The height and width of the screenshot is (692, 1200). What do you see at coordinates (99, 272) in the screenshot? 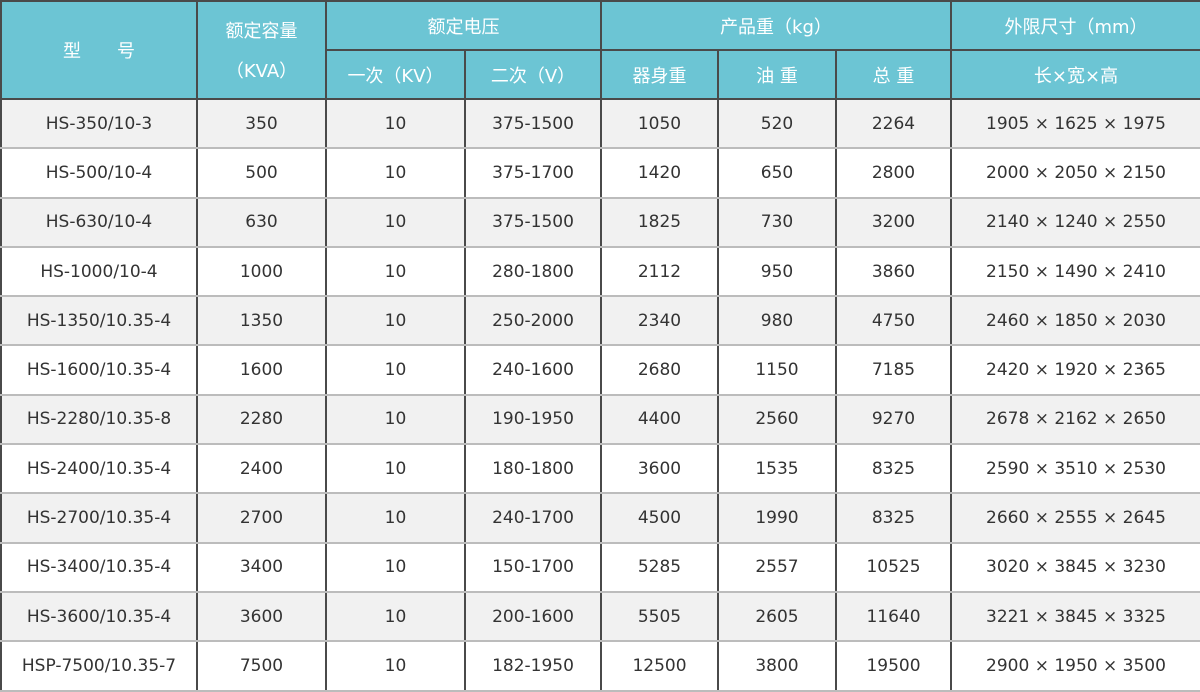
I see `cell-model: HS-1000/10-4` at bounding box center [99, 272].